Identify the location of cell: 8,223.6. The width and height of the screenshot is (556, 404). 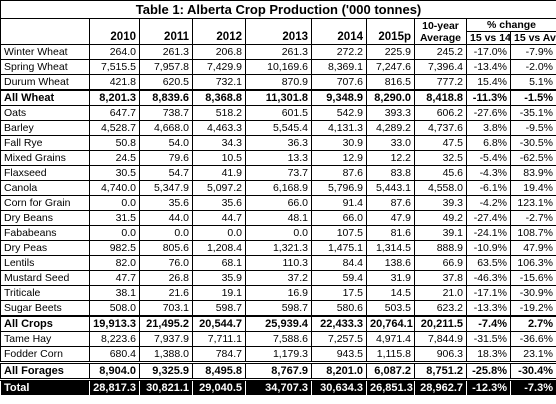
(114, 339).